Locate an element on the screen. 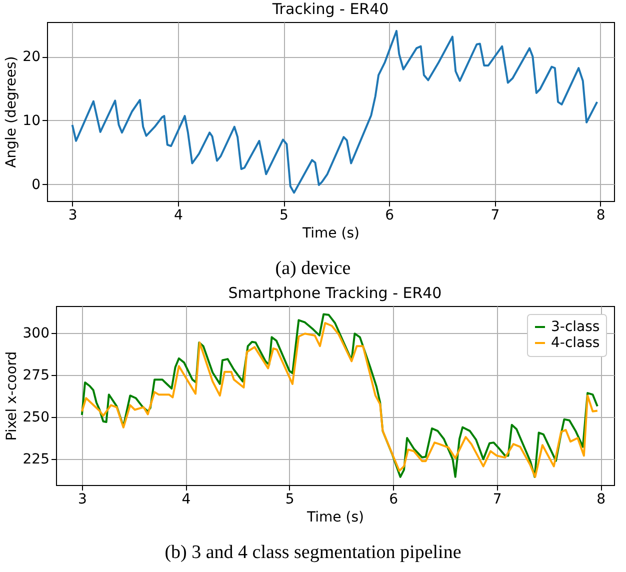 The image size is (626, 572). y-tick-label: 225 is located at coordinates (36, 460).